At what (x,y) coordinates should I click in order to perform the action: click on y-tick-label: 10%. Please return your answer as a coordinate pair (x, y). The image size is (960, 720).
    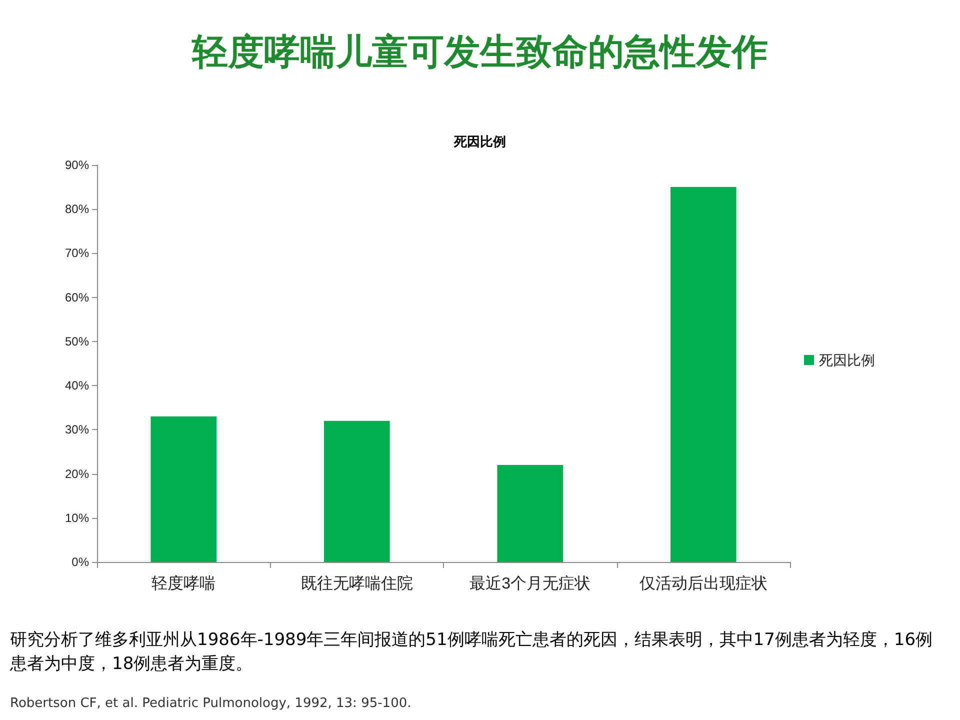
    Looking at the image, I should click on (77, 517).